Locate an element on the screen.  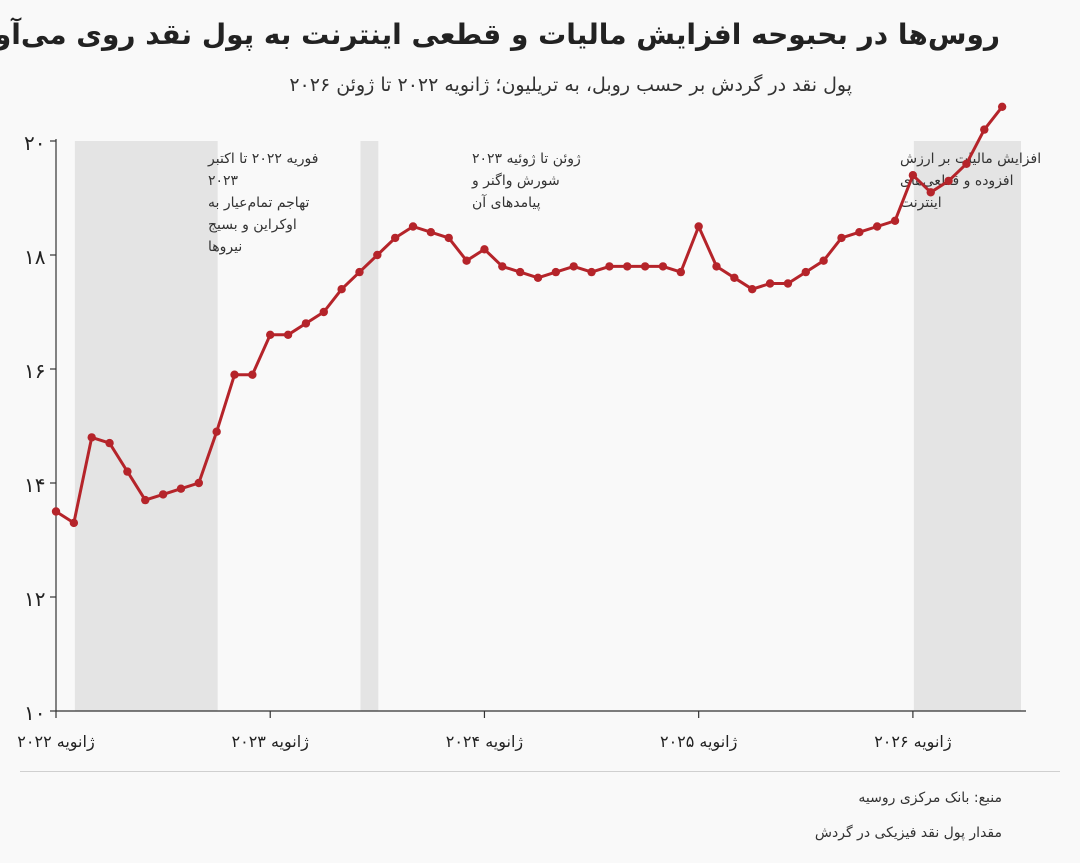
shaded-period-1-label-line-5: نیروها is located at coordinates (225, 247).